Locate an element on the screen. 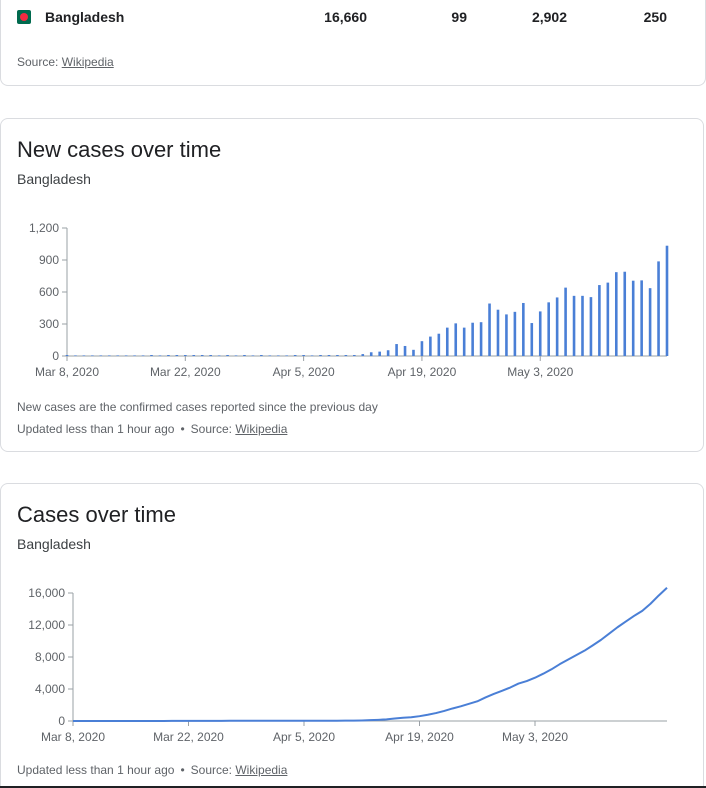 The width and height of the screenshot is (706, 788). cases-value: 16,660 is located at coordinates (345, 17).